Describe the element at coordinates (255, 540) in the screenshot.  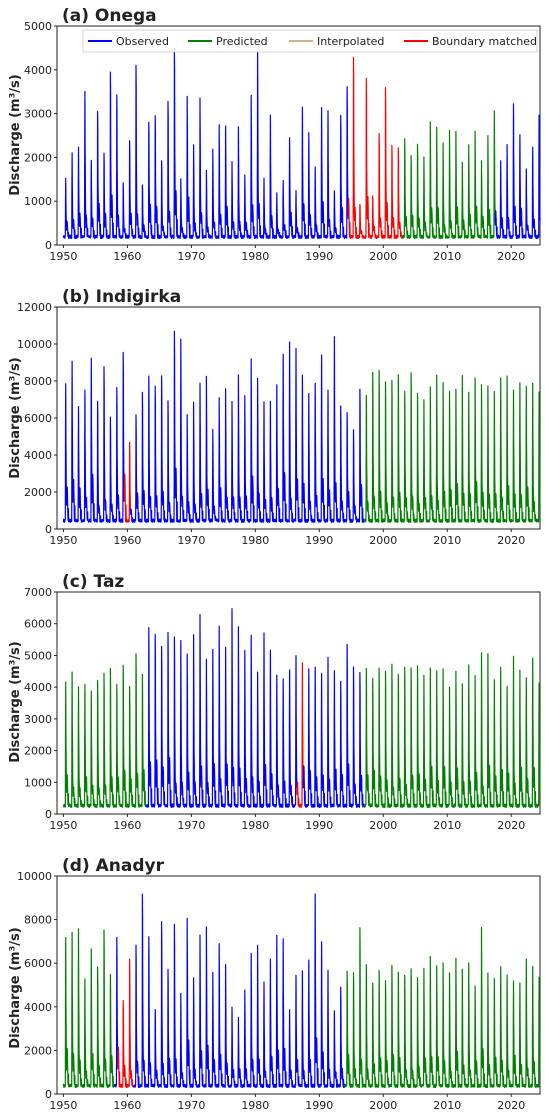
I see `panel-b-xtick-label: 1980` at that location.